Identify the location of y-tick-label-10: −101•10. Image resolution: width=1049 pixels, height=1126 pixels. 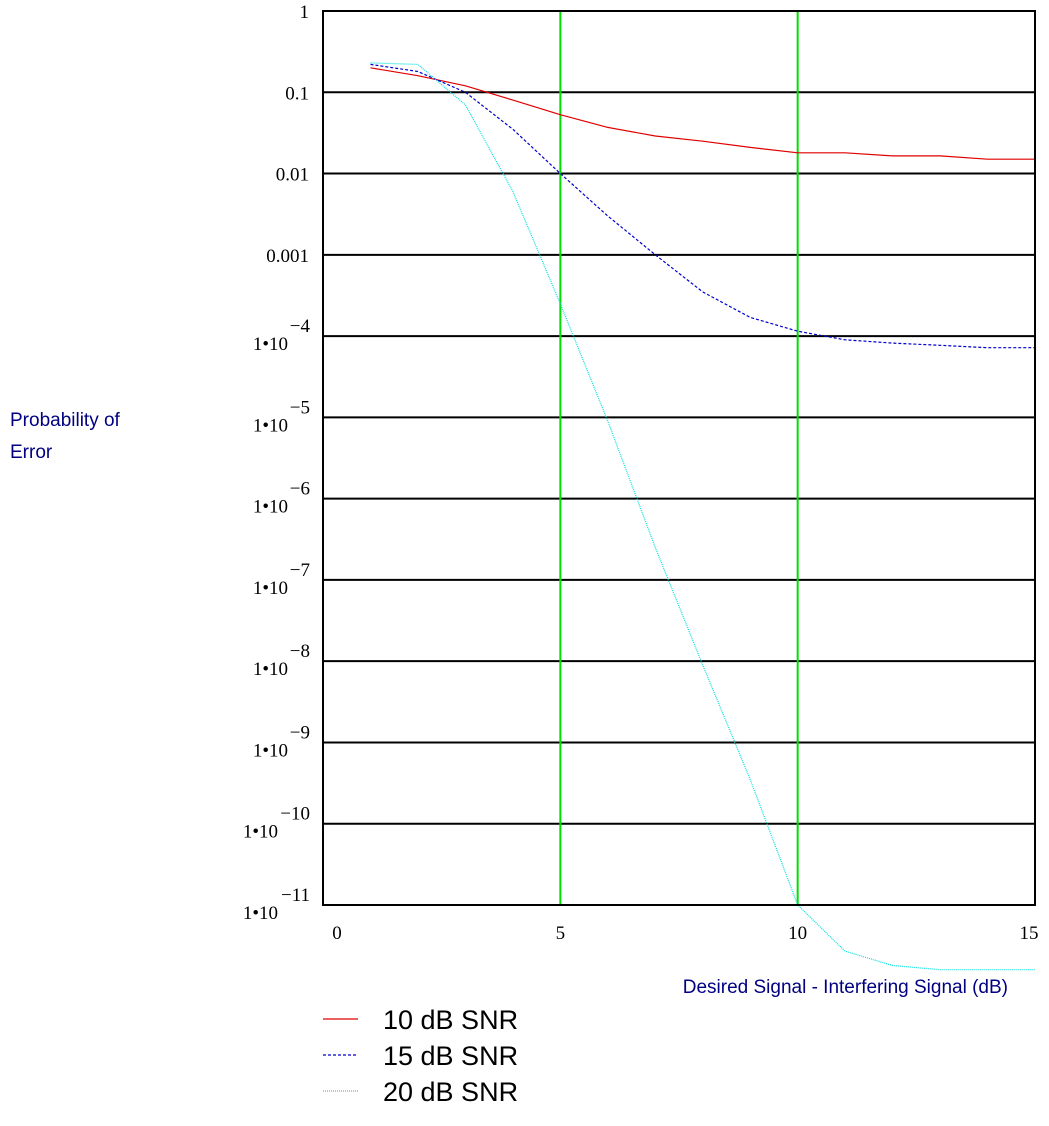
(276, 823).